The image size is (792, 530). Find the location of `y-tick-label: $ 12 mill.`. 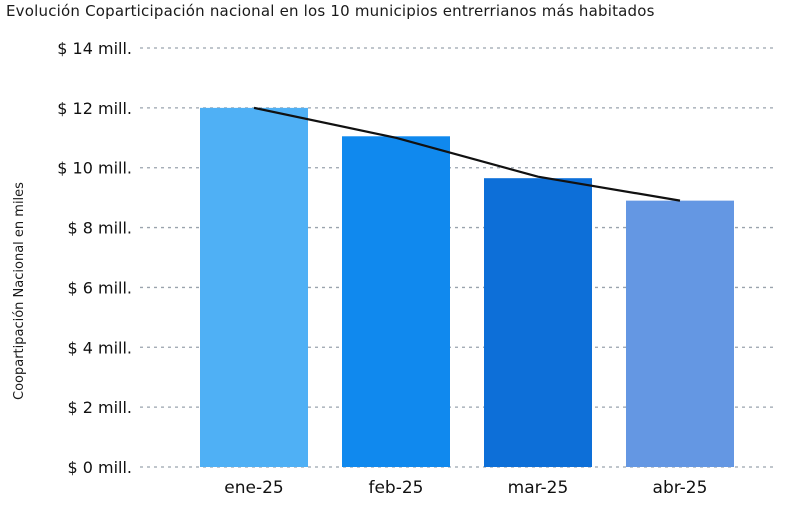

y-tick-label: $ 12 mill. is located at coordinates (94, 108).